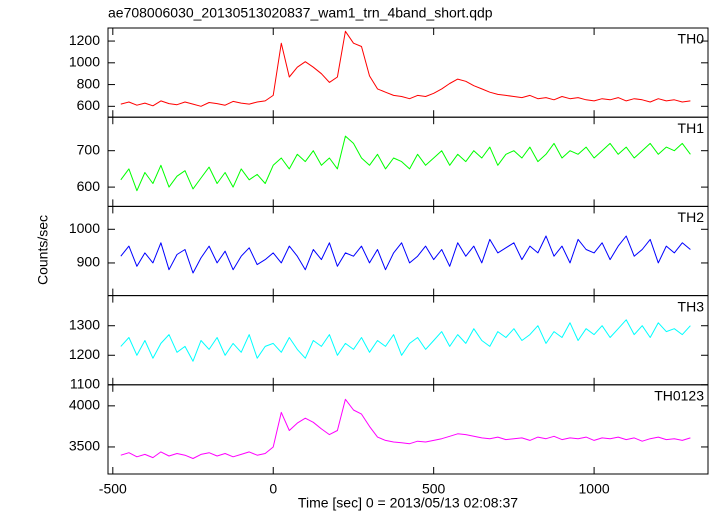 This screenshot has height=516, width=717. Describe the element at coordinates (89, 262) in the screenshot. I see `y-tick-label: 900` at that location.